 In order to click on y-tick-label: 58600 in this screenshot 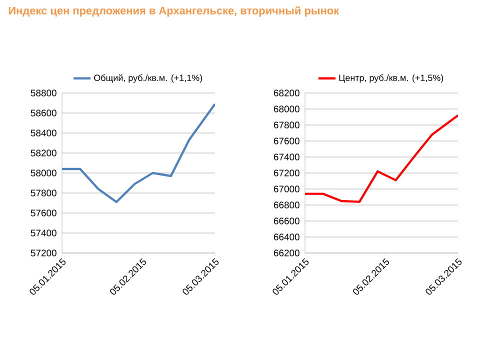, I will do `click(43, 113)`.